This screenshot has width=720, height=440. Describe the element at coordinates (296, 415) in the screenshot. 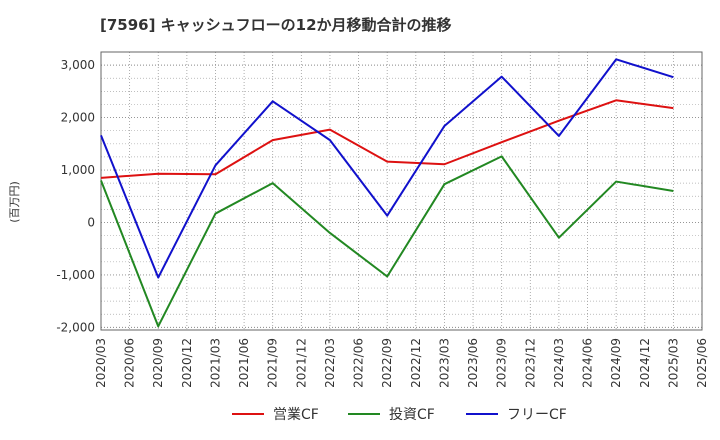

I see `legend-label: 営業CF` at that location.